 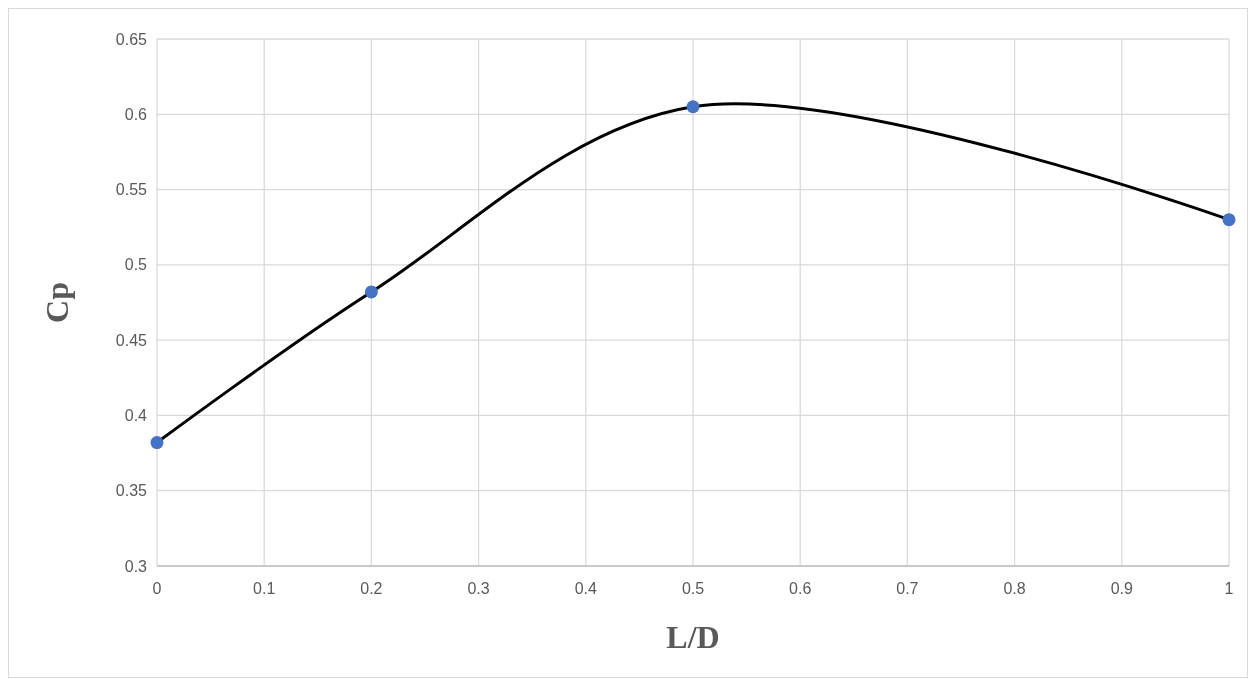 I want to click on y-tick-label: 0.3, so click(x=136, y=566).